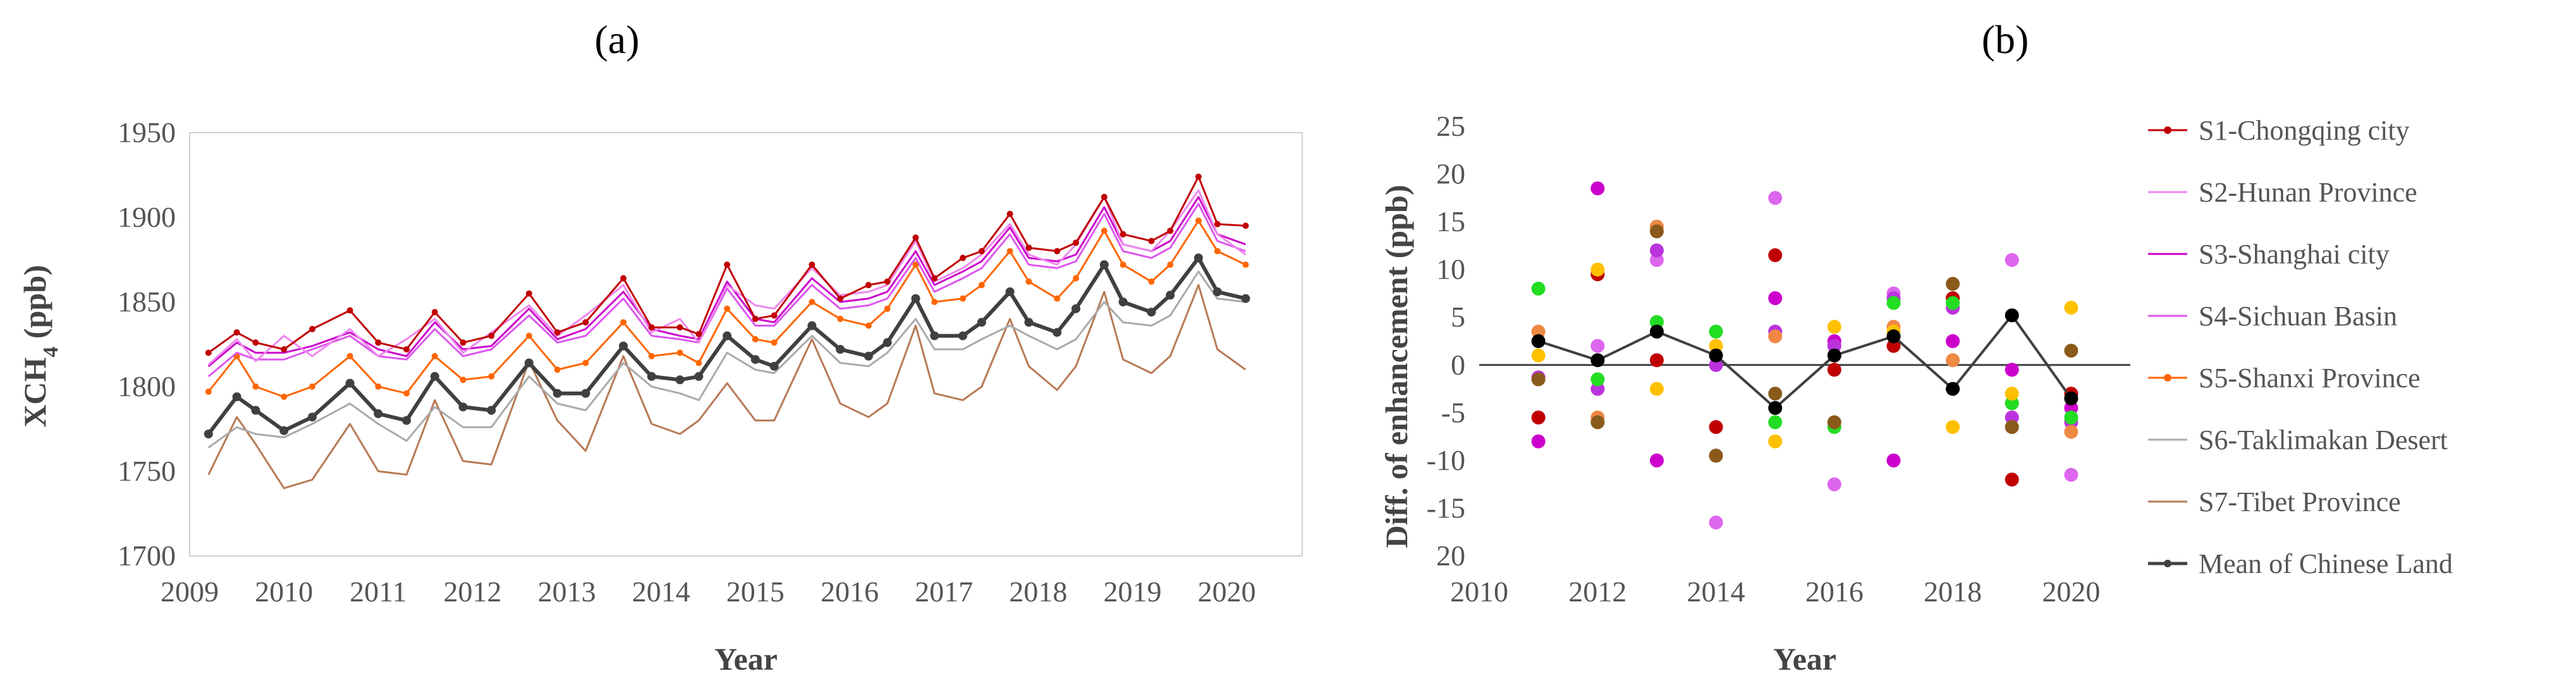 The width and height of the screenshot is (2576, 693). Describe the element at coordinates (1716, 355) in the screenshot. I see `panel-b-mean-point` at that location.